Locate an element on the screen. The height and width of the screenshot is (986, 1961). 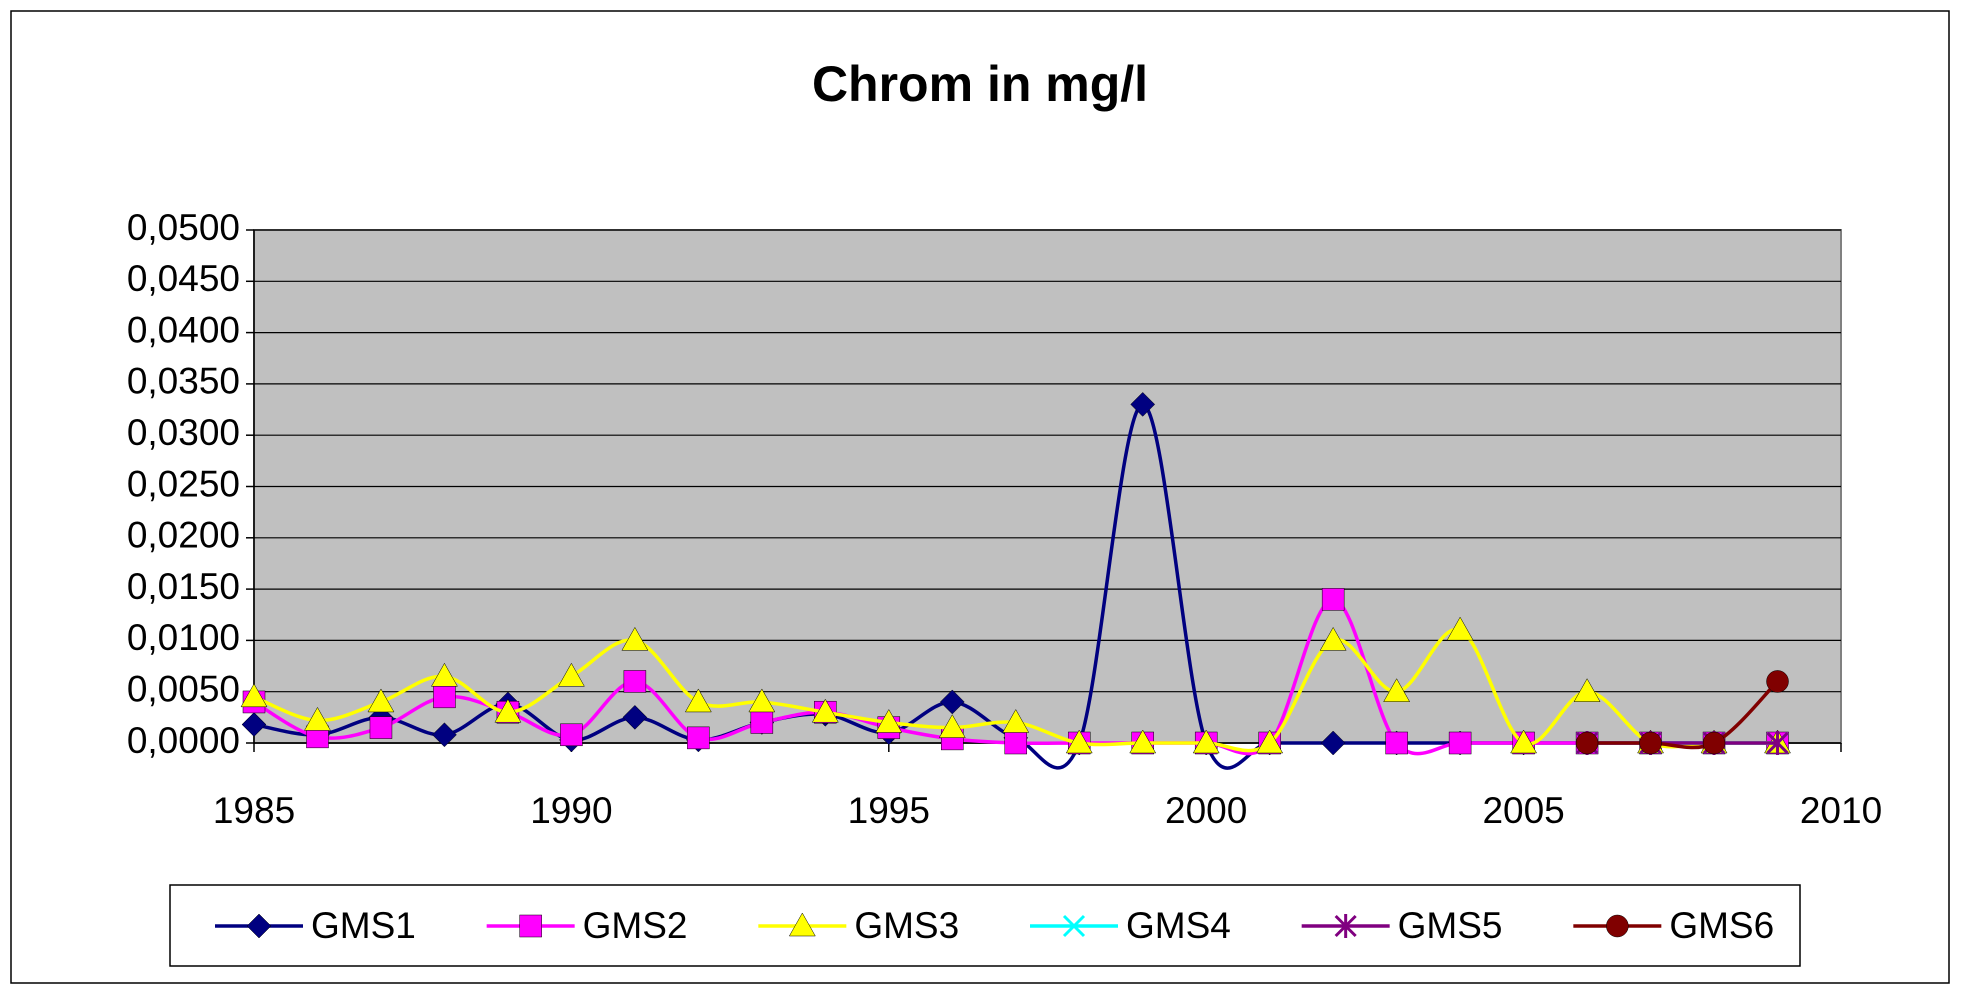
x-tick-label: 2010 is located at coordinates (1841, 810).